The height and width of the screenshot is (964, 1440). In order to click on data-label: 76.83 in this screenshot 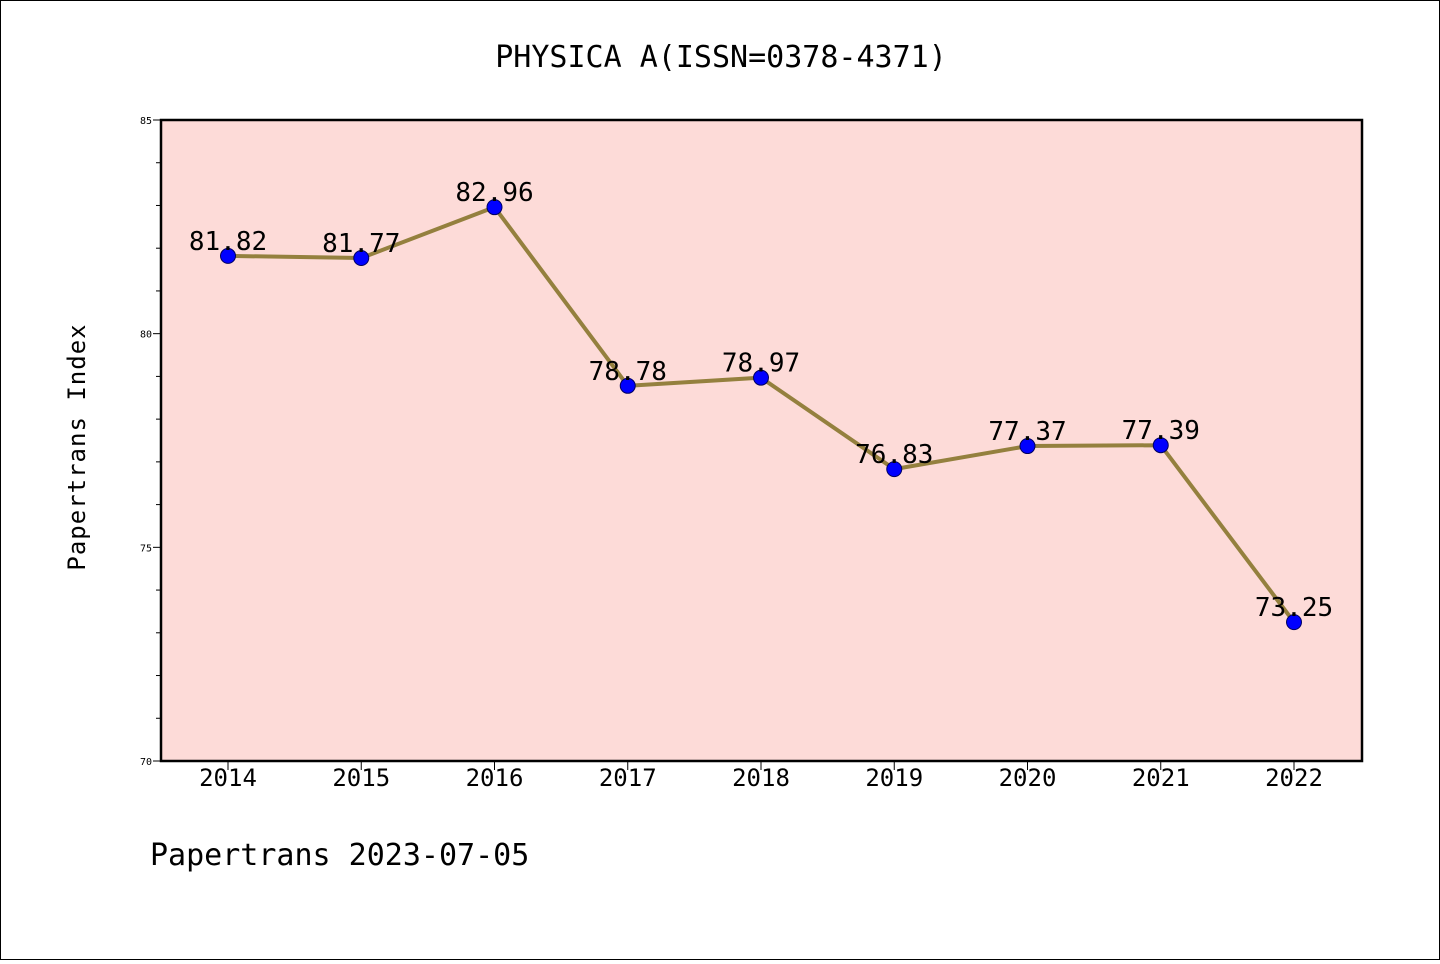, I will do `click(894, 455)`.